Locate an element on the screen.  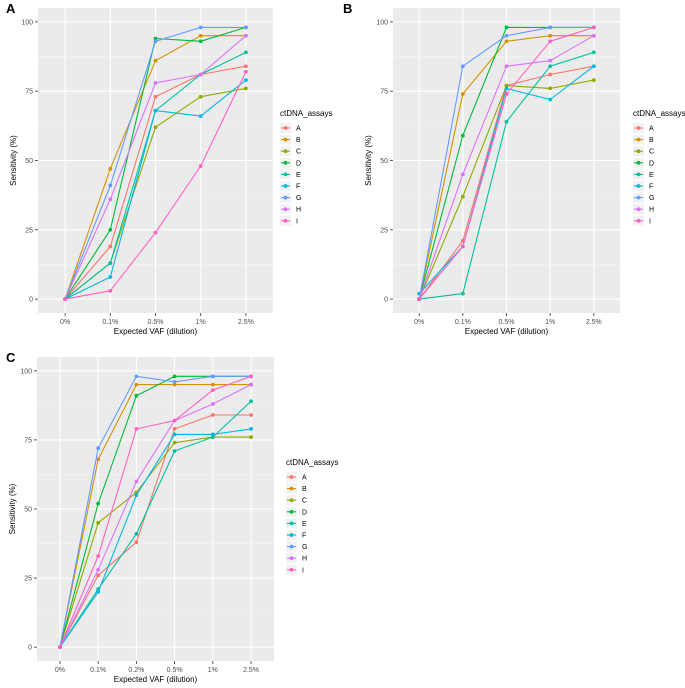
y-tick-label: 100 is located at coordinates (27, 22).